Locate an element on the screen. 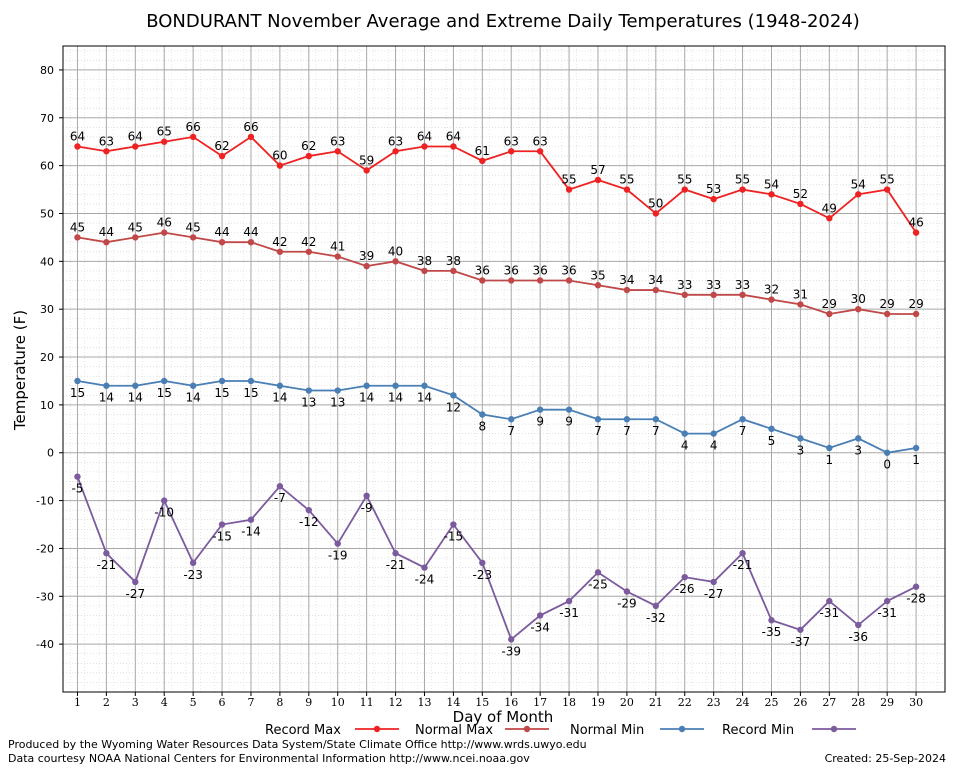 Image resolution: width=954 pixels, height=768 pixels. record-max-data-label: 64 is located at coordinates (77, 136).